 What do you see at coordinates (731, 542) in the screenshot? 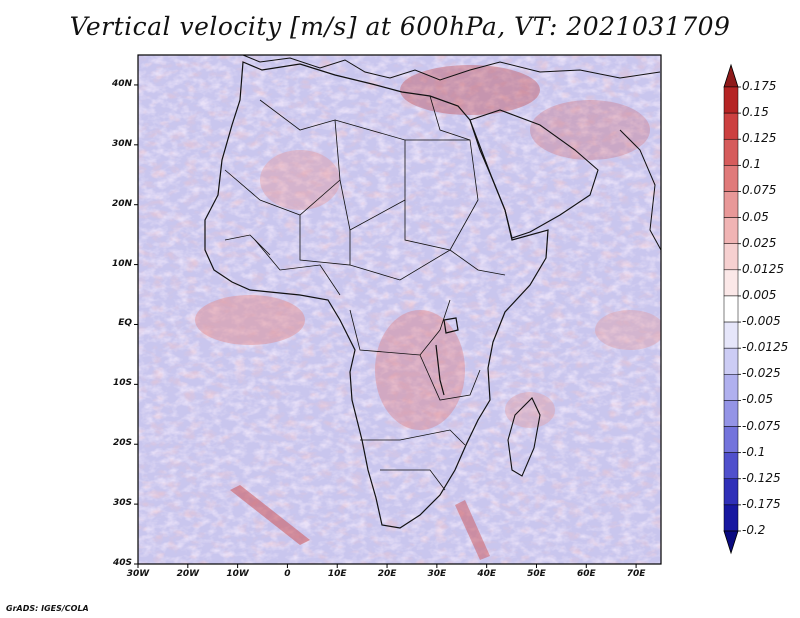
I see `colorbar-bottom-arrow` at bounding box center [731, 542].